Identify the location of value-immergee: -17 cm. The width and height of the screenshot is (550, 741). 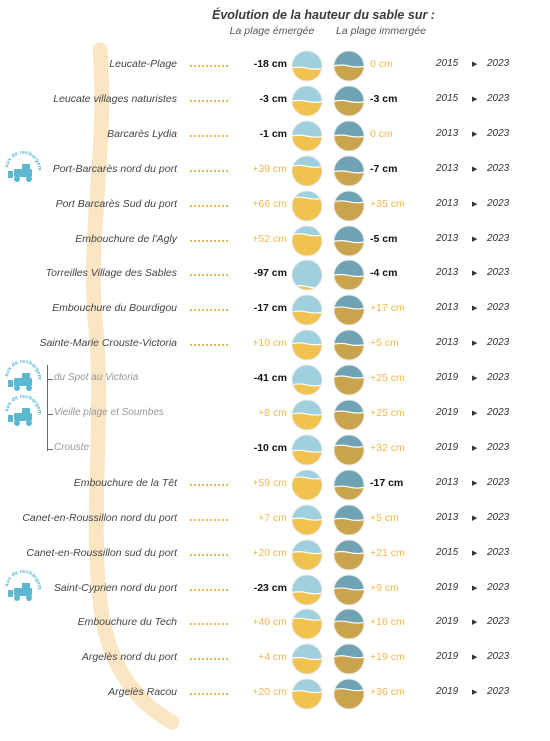
(387, 482).